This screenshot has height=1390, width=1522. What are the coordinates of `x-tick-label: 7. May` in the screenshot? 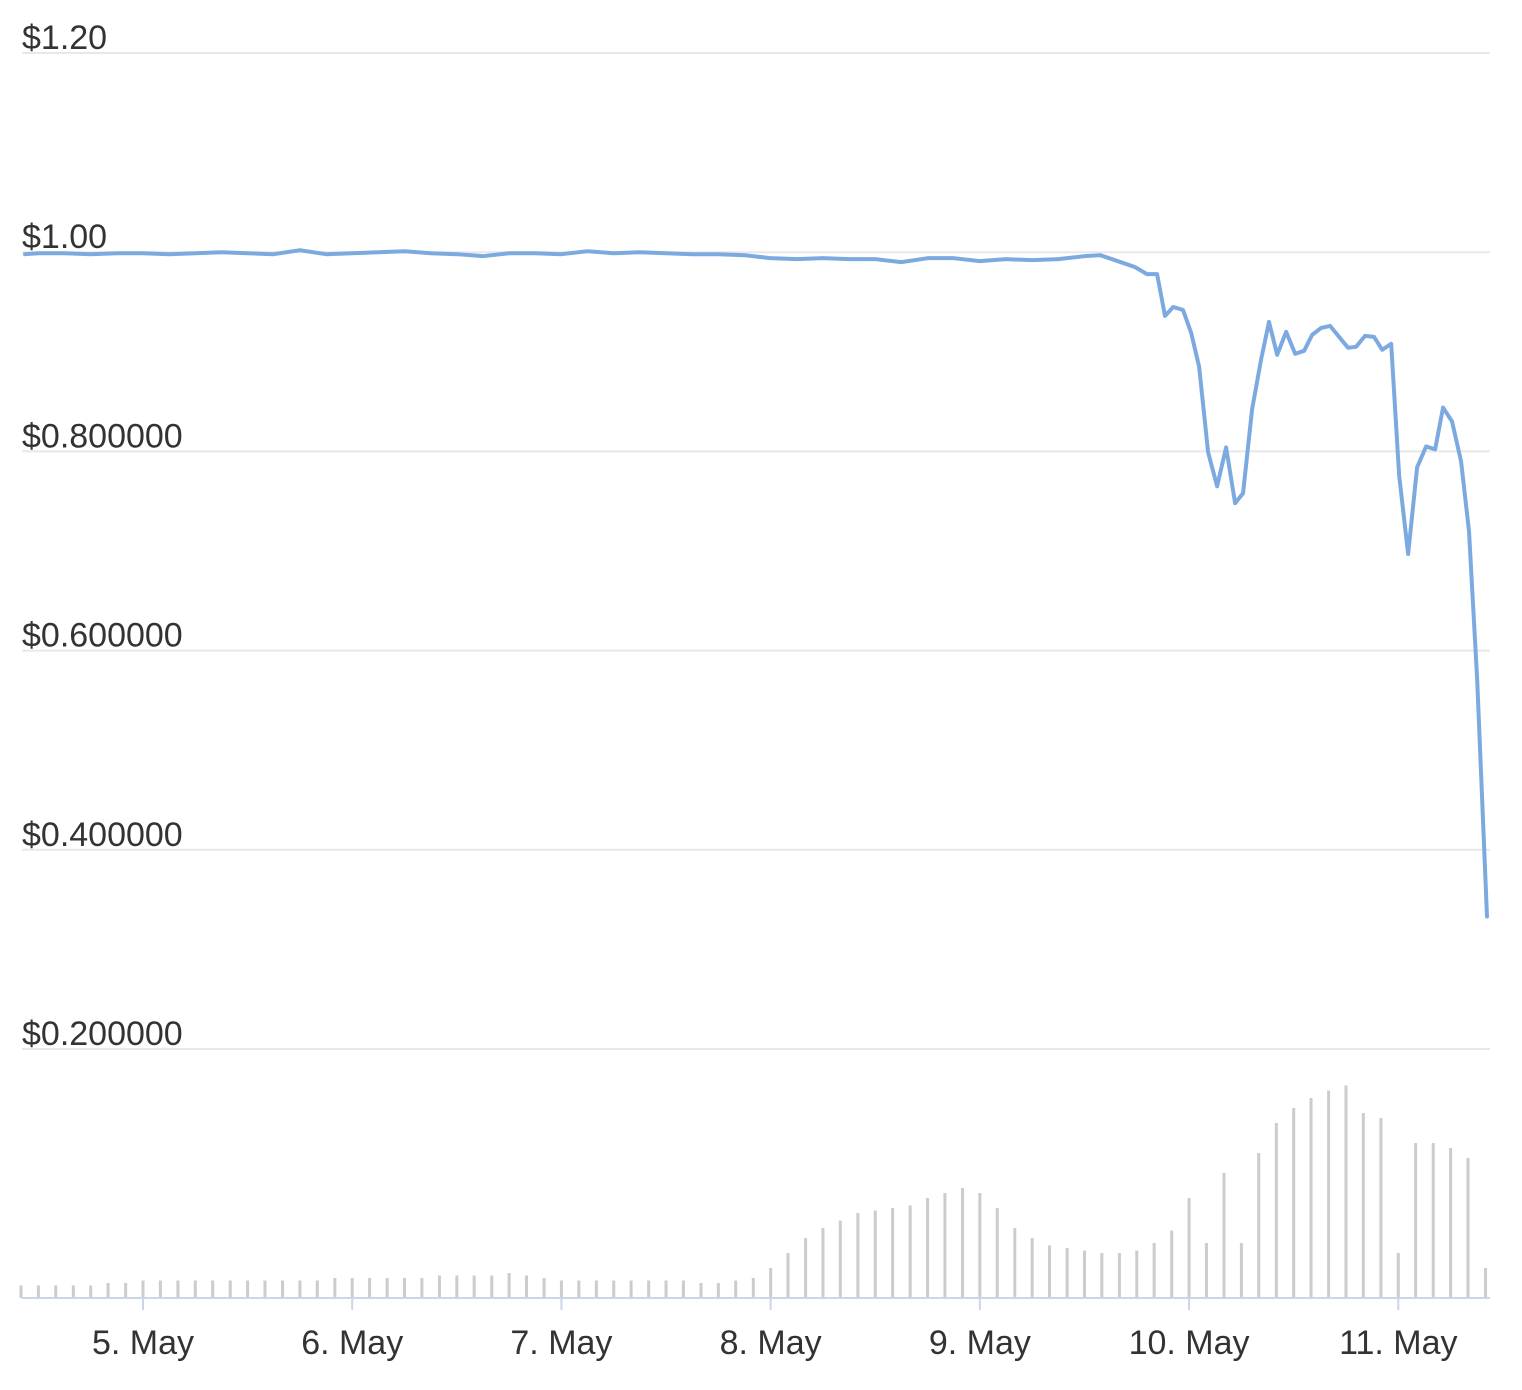 It's located at (561, 1343).